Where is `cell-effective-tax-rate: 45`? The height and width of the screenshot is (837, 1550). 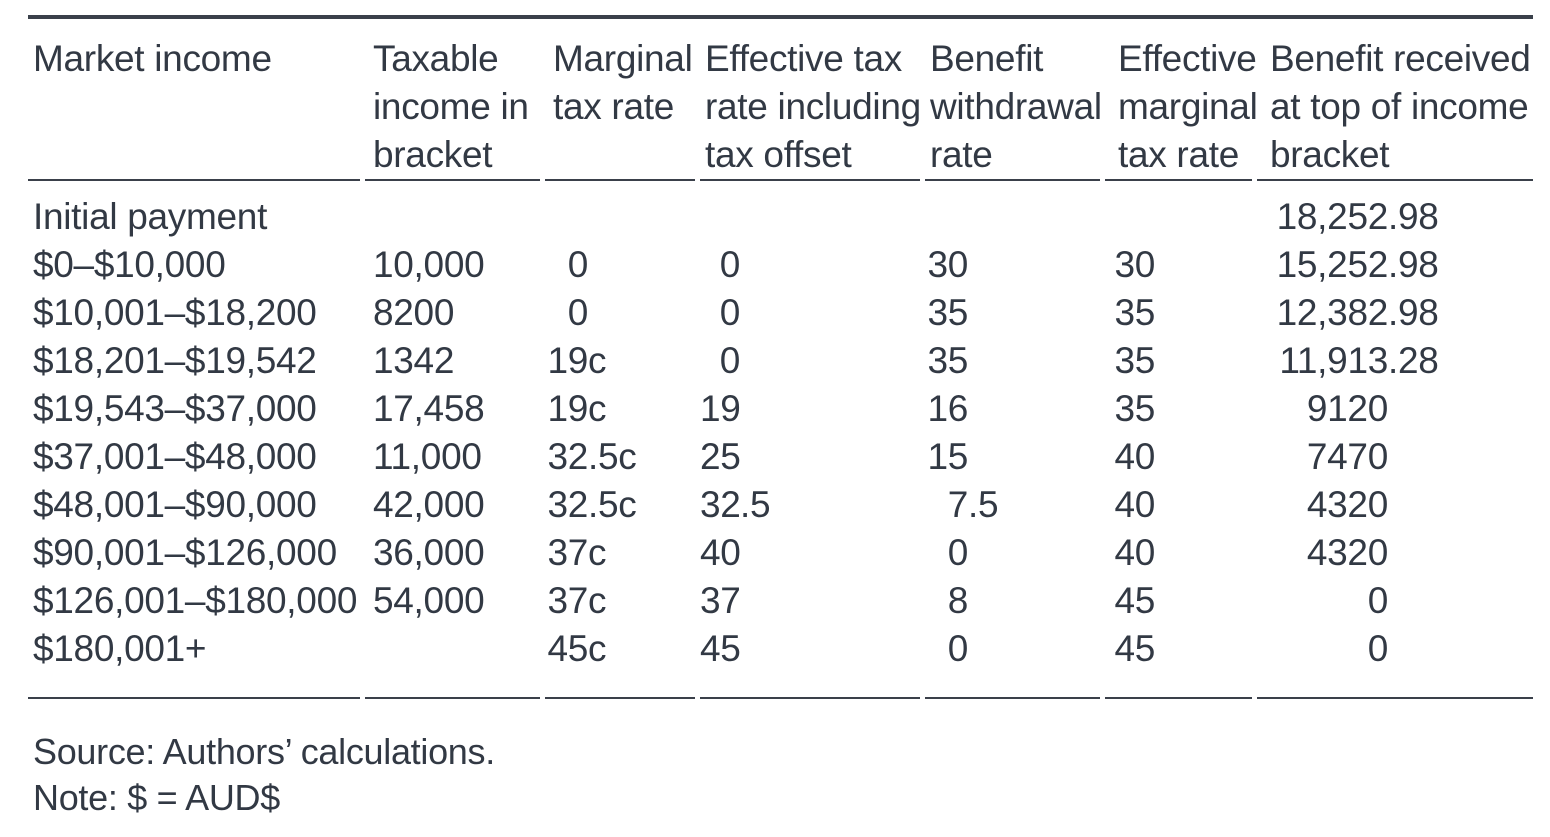
cell-effective-tax-rate: 45 is located at coordinates (720, 648).